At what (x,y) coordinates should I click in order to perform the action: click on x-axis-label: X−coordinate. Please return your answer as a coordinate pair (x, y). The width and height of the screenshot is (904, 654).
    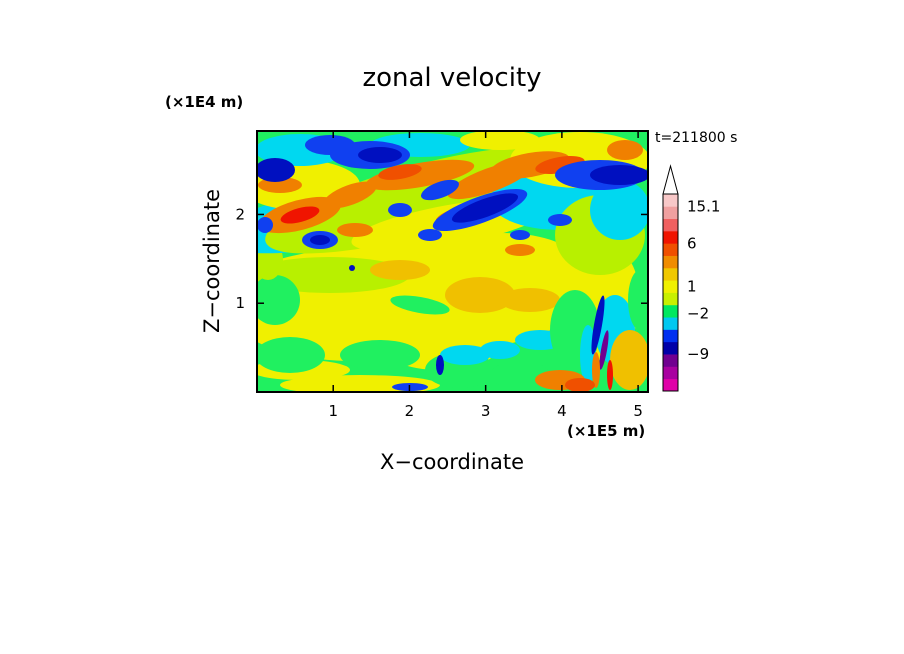
    Looking at the image, I should click on (452, 462).